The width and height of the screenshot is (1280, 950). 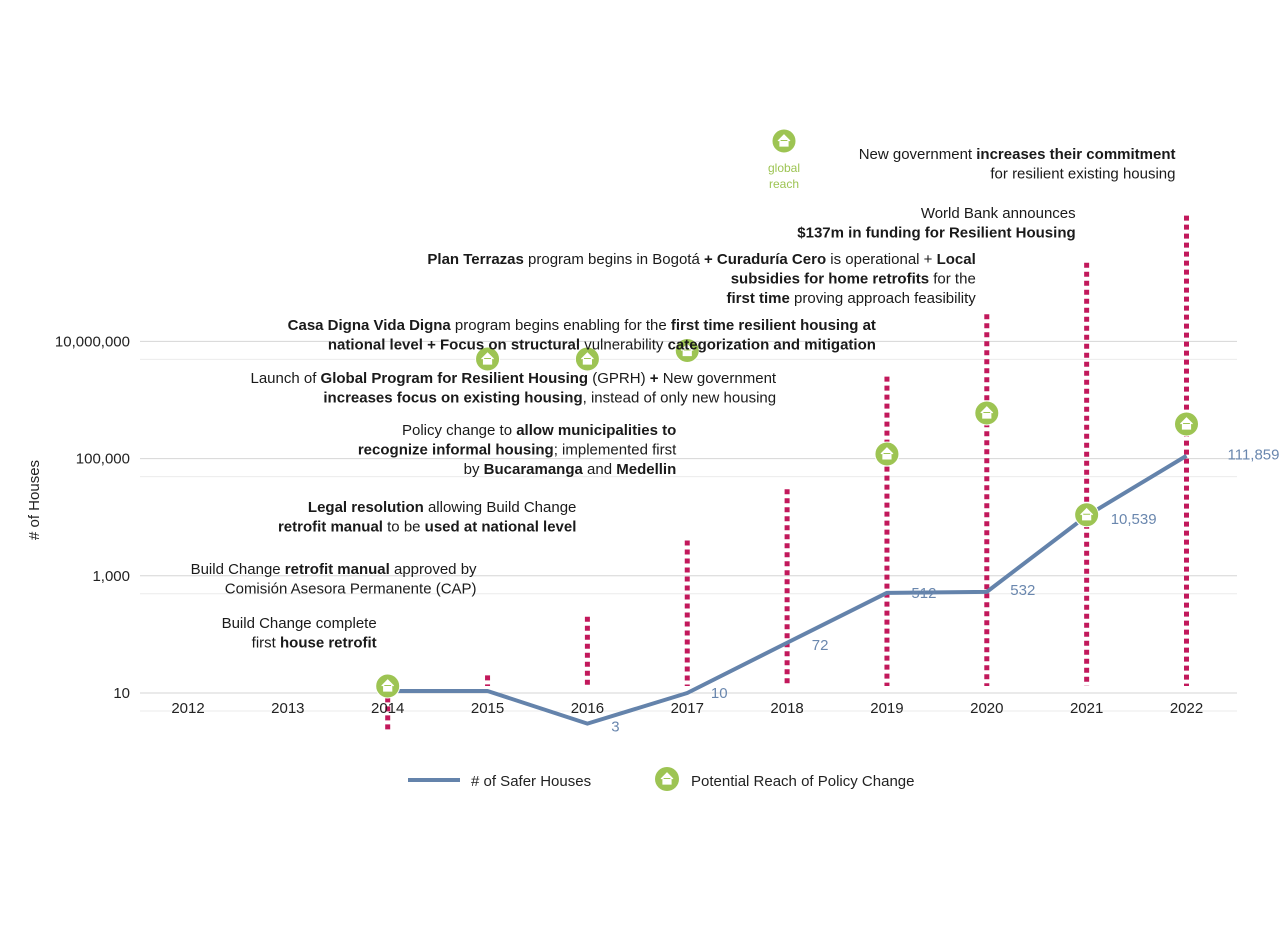 I want to click on data-label: 72, so click(x=820, y=645).